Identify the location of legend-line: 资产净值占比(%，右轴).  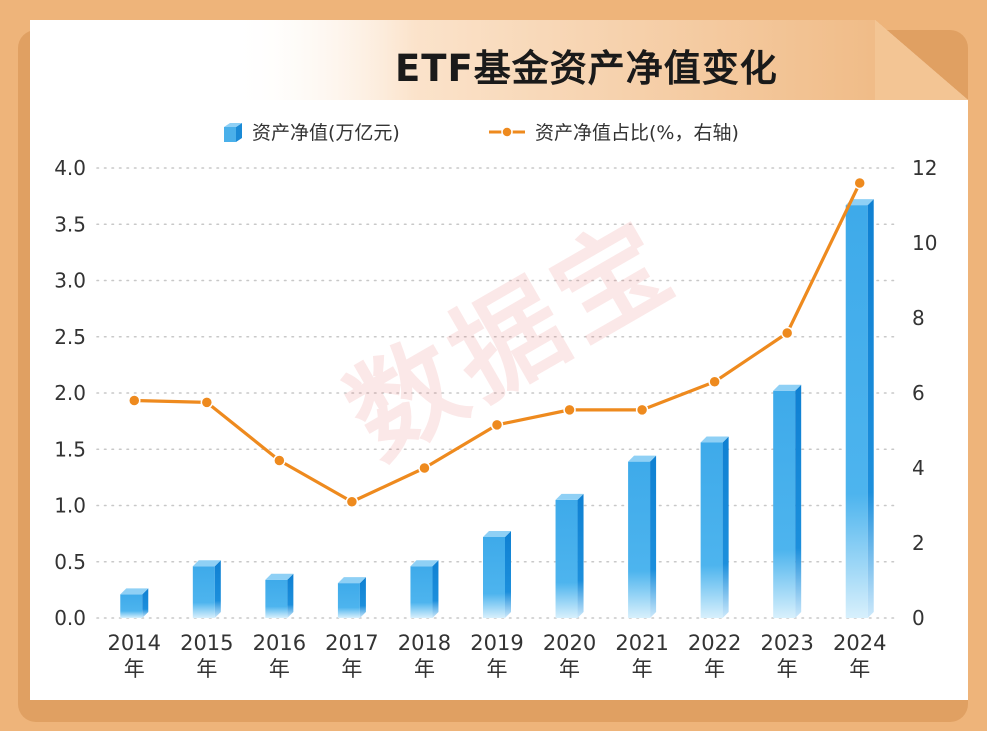
(613, 131).